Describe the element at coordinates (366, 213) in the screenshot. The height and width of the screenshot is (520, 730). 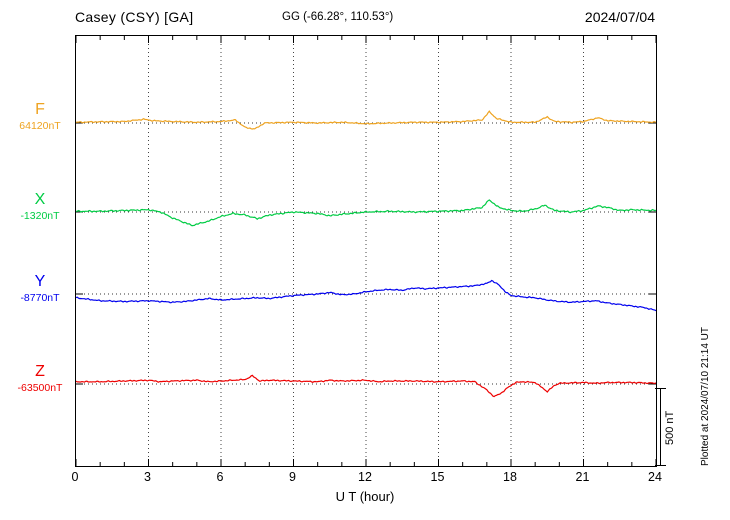
I see `trace-X` at that location.